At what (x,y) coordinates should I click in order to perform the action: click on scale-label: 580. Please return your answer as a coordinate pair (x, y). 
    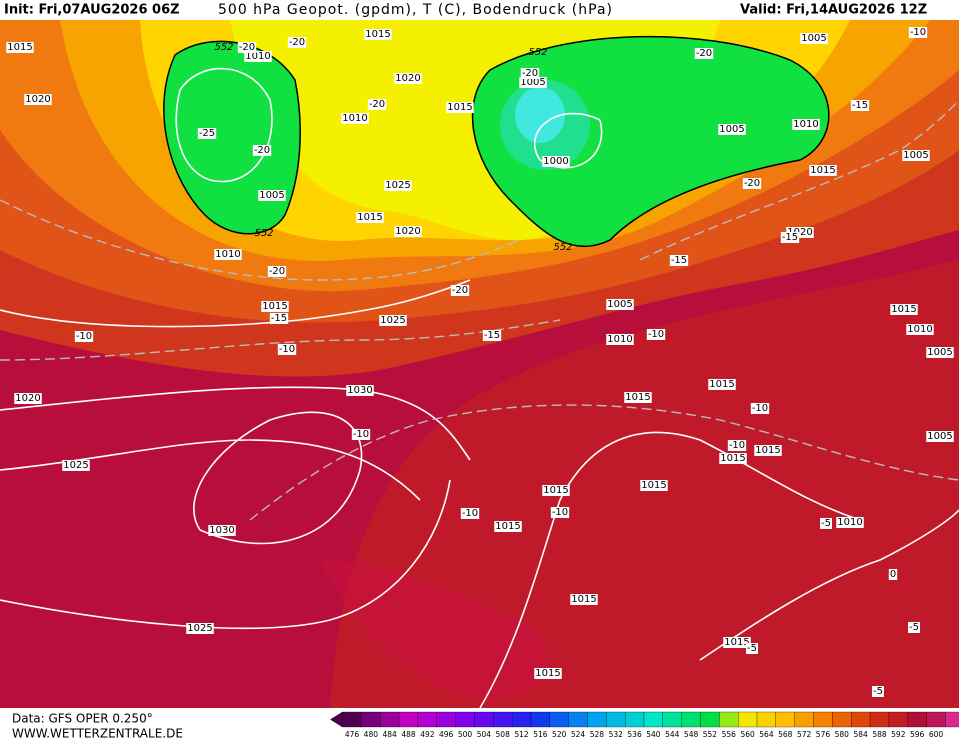
    Looking at the image, I should click on (842, 734).